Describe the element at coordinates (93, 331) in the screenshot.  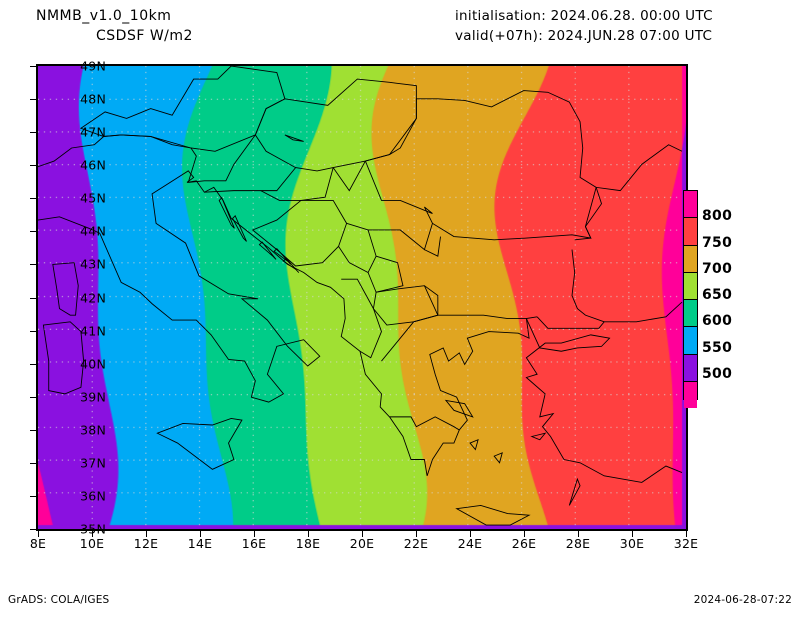
I see `latitude-tick-label: 41N` at that location.